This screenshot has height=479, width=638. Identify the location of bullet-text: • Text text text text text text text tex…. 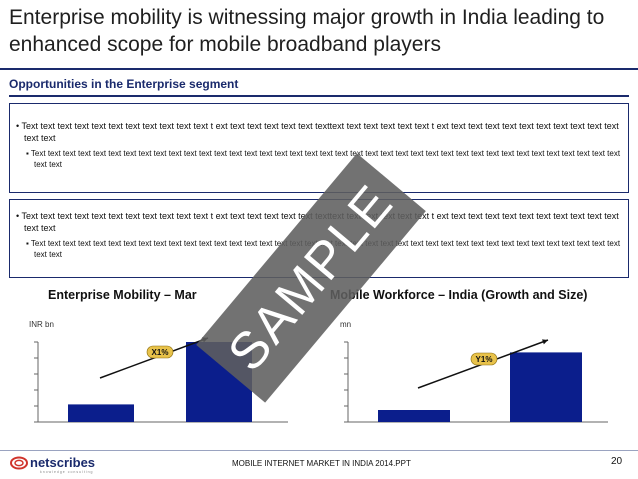
(317, 132).